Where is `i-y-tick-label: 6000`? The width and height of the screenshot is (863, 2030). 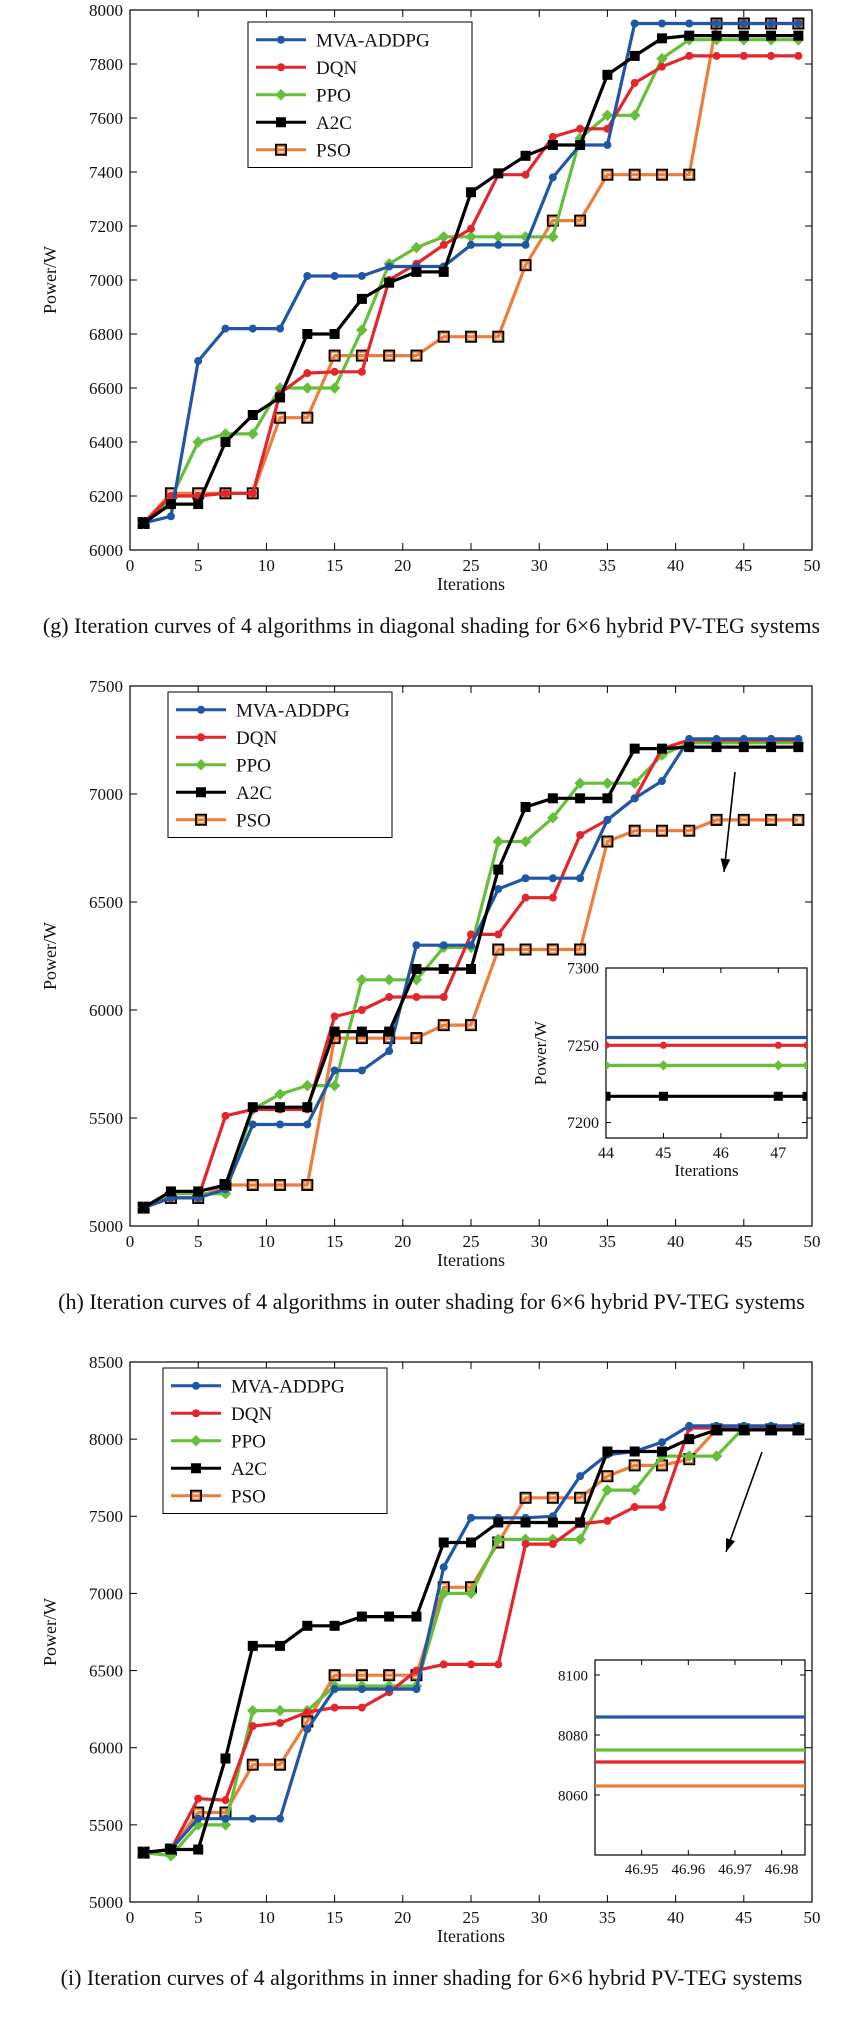 i-y-tick-label: 6000 is located at coordinates (106, 1748).